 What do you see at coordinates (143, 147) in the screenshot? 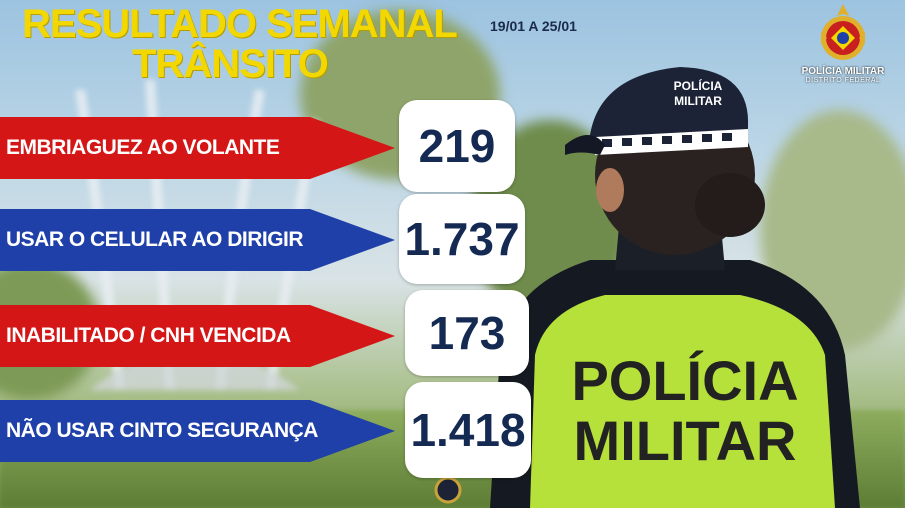
I see `stat-label: EMBRIAGUEZ AO VOLANTE` at bounding box center [143, 147].